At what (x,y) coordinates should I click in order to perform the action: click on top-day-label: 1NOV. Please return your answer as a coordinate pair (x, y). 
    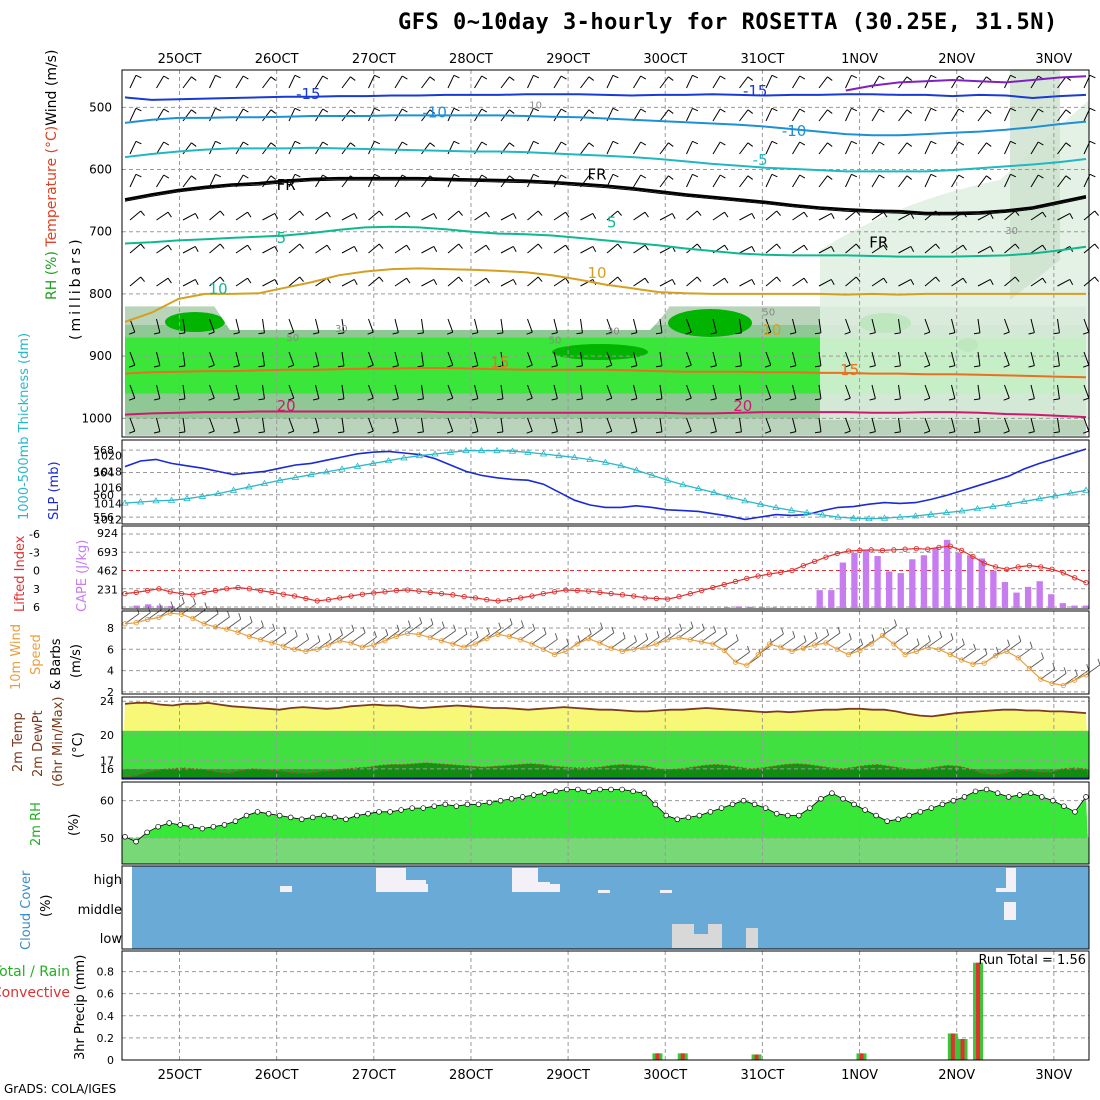
    Looking at the image, I should click on (859, 59).